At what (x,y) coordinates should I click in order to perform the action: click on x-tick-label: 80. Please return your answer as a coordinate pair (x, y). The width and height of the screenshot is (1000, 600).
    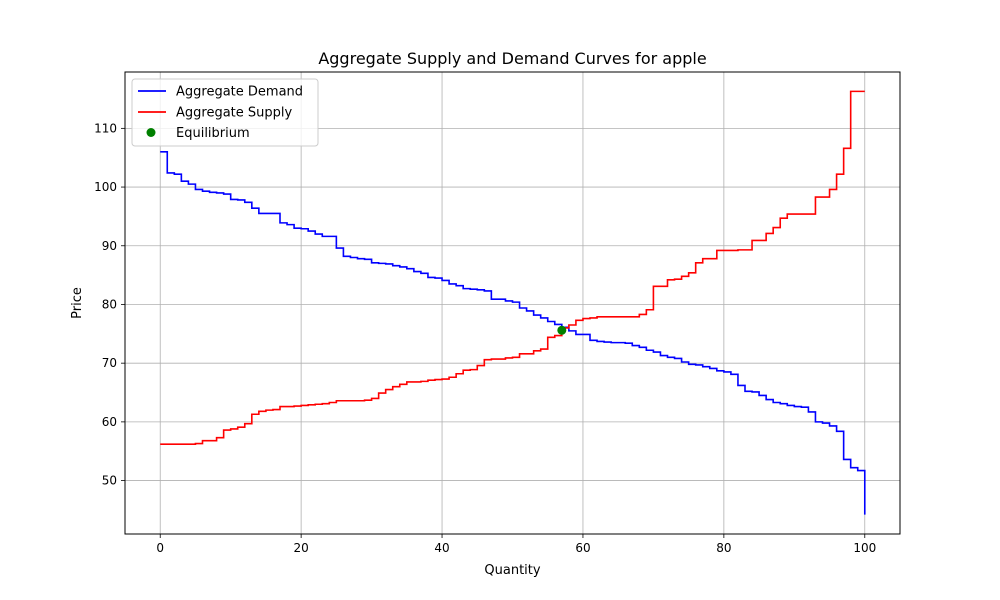
    Looking at the image, I should click on (723, 548).